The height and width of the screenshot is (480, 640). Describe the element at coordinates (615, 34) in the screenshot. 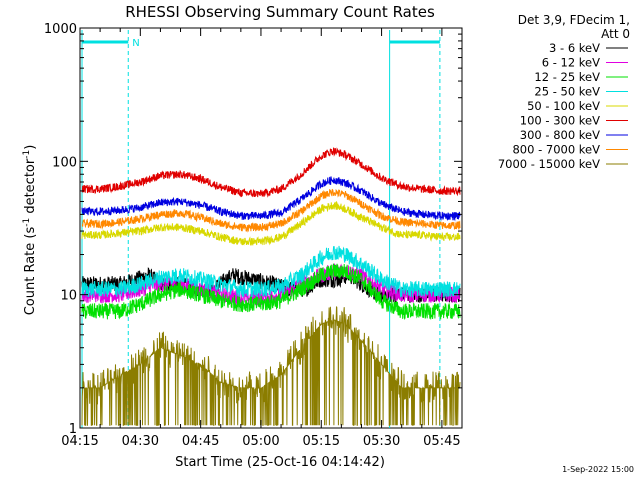

I see `info-line-2: Att 0` at that location.